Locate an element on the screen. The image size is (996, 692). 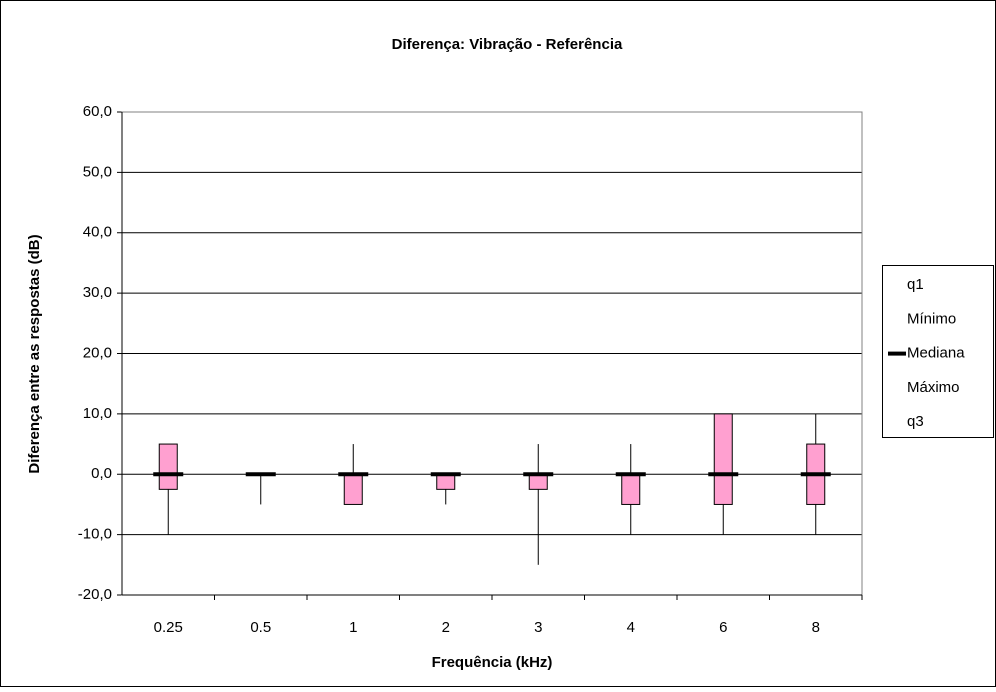
y-tick-label: 40,0 is located at coordinates (97, 232).